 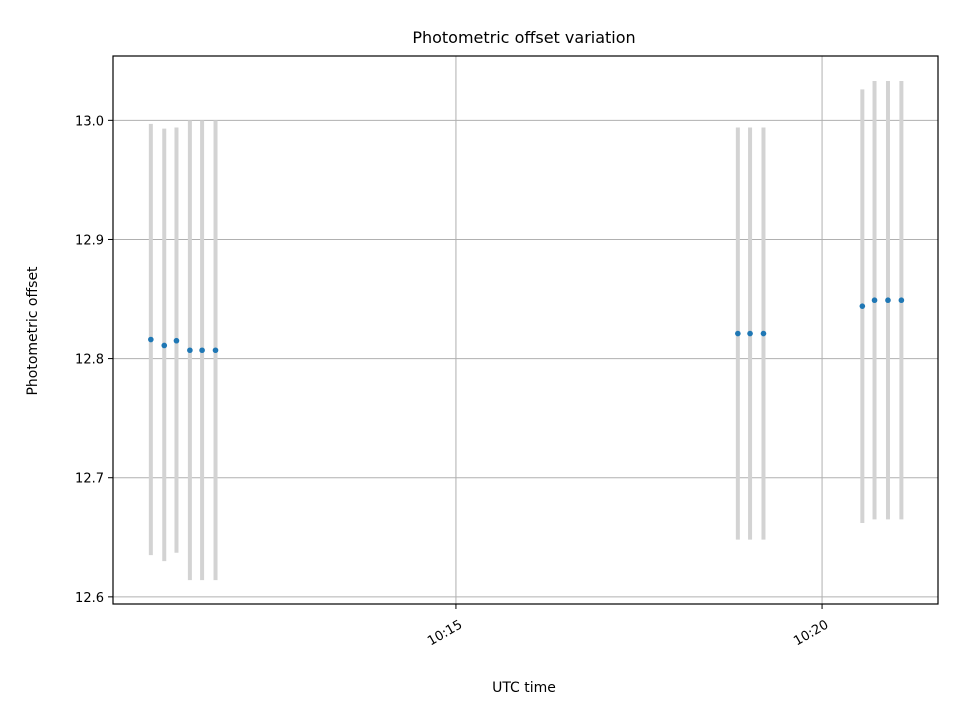 I want to click on y-tick-label: 12.9, so click(x=89, y=240).